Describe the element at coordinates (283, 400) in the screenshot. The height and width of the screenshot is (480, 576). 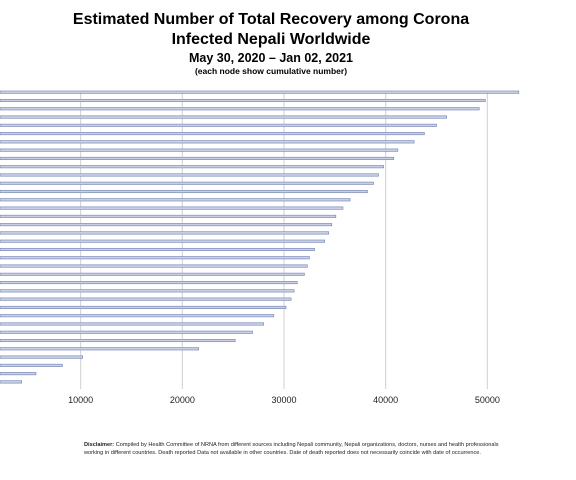
I see `x-tick-label: 30000` at that location.